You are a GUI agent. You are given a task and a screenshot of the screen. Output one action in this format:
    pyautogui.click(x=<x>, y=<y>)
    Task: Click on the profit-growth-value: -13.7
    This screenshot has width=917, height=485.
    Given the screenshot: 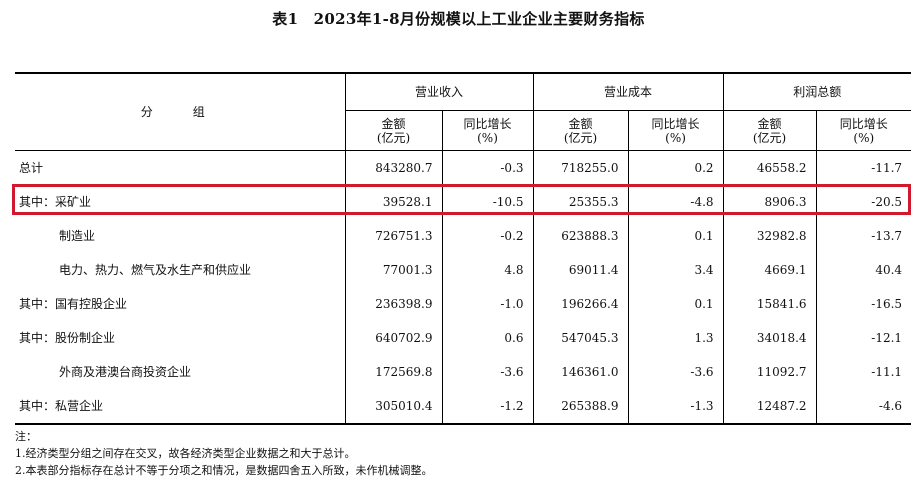 What is the action you would take?
    pyautogui.click(x=863, y=236)
    